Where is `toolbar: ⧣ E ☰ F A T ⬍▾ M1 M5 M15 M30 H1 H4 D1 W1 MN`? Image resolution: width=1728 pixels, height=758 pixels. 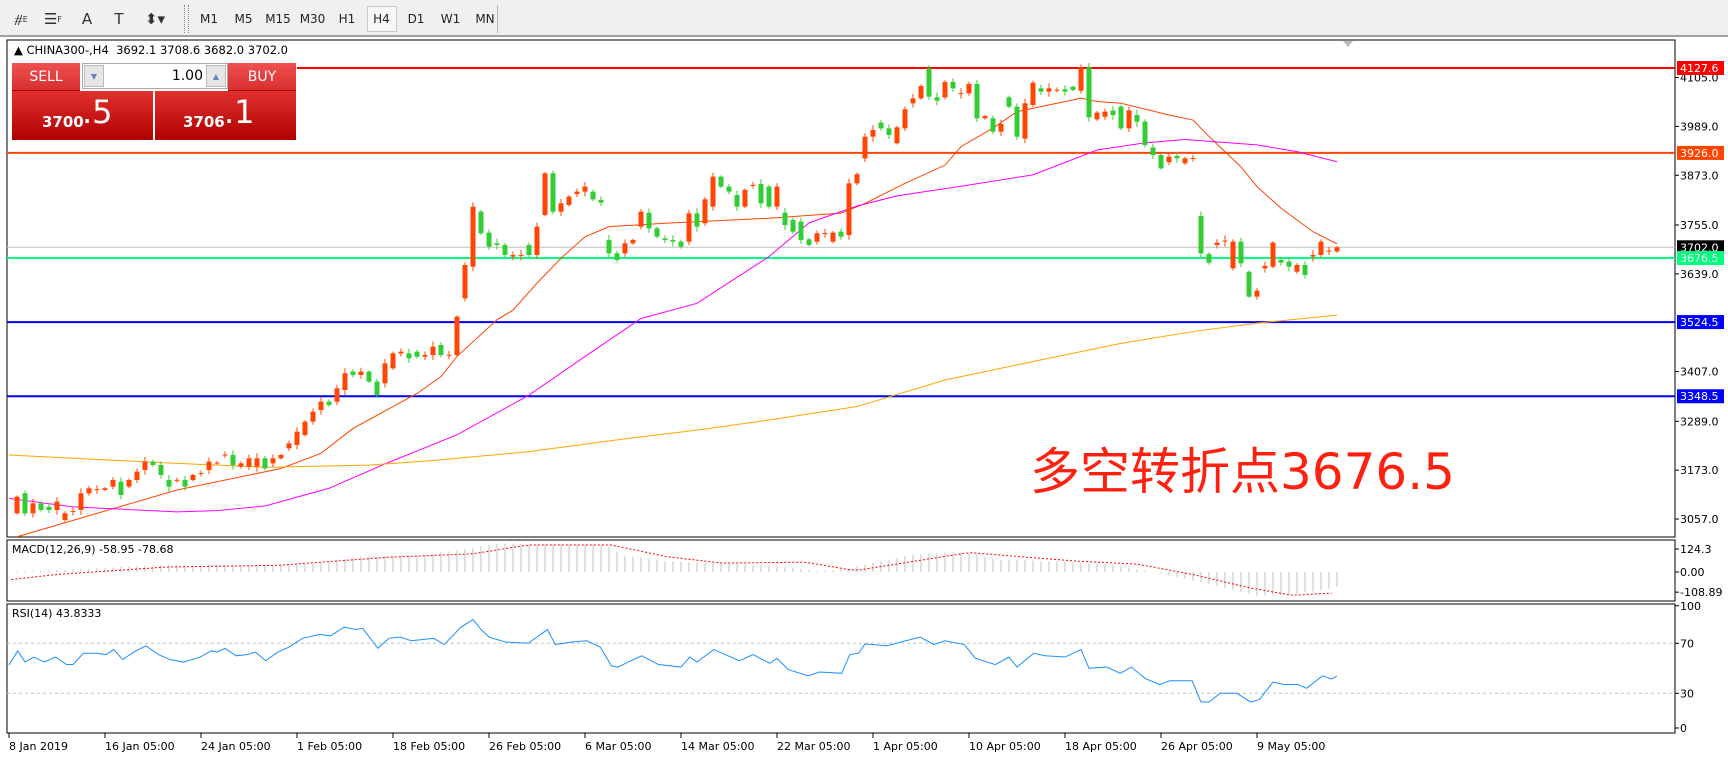
toolbar: ⧣ E ☰ F A T ⬍▾ M1 M5 M15 M30 H1 H4 D1 W1 MN is located at coordinates (864, 18).